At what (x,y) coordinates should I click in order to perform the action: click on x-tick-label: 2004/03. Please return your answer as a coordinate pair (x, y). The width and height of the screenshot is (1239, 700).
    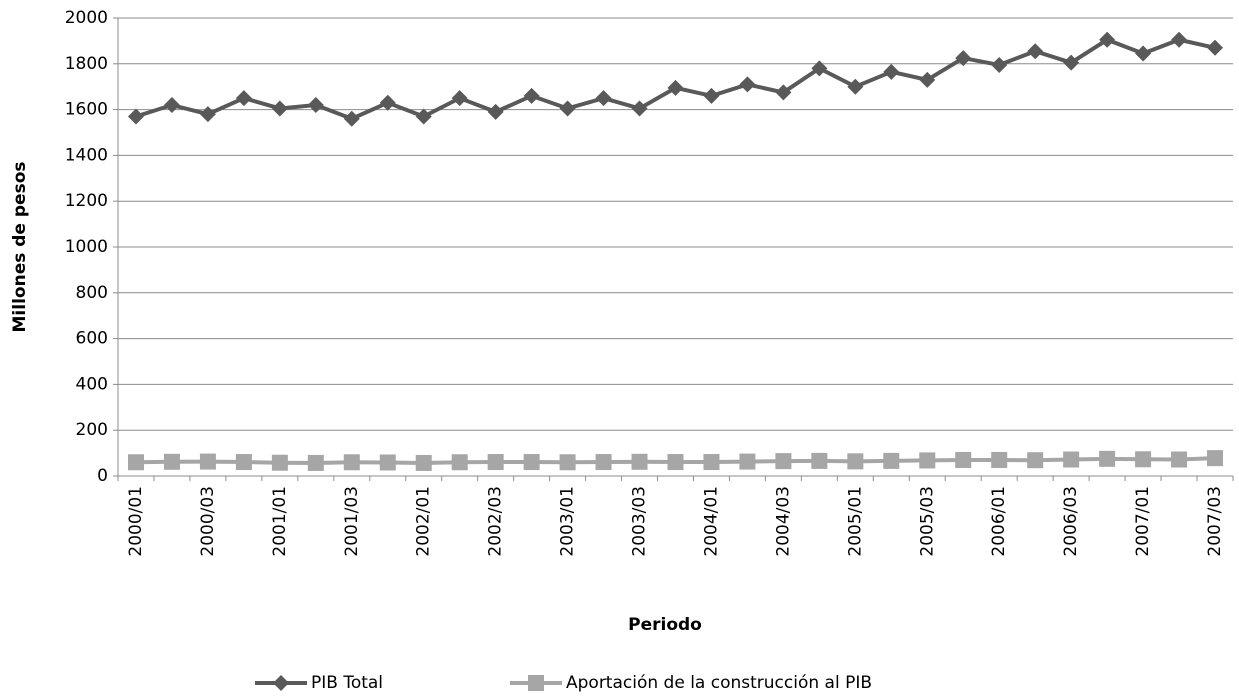
    Looking at the image, I should click on (783, 521).